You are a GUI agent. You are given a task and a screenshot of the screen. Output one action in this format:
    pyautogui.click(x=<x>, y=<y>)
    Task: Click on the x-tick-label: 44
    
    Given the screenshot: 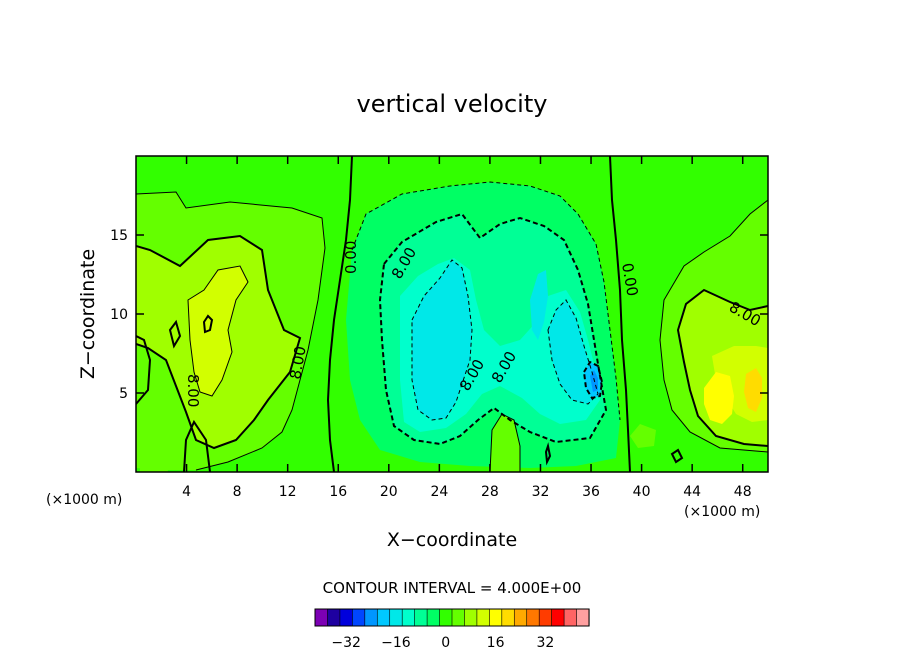 What is the action you would take?
    pyautogui.click(x=692, y=492)
    